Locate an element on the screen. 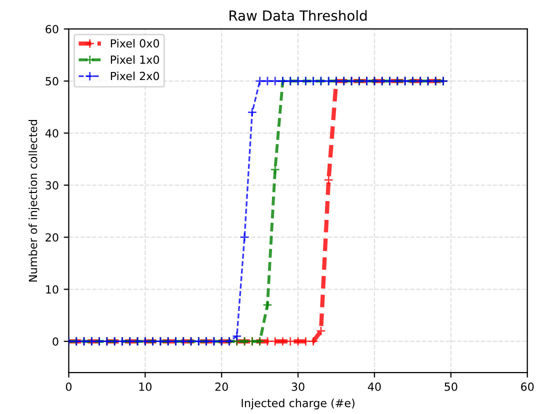 This screenshot has height=414, width=537. x-tick-label: 0 is located at coordinates (69, 386).